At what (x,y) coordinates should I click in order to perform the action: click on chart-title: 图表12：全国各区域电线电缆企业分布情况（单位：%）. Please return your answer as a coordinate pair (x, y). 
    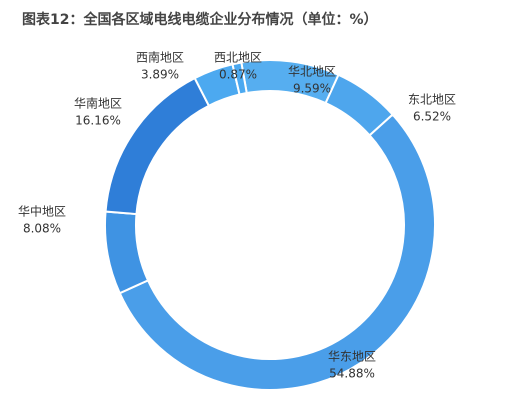
    Looking at the image, I should click on (200, 19).